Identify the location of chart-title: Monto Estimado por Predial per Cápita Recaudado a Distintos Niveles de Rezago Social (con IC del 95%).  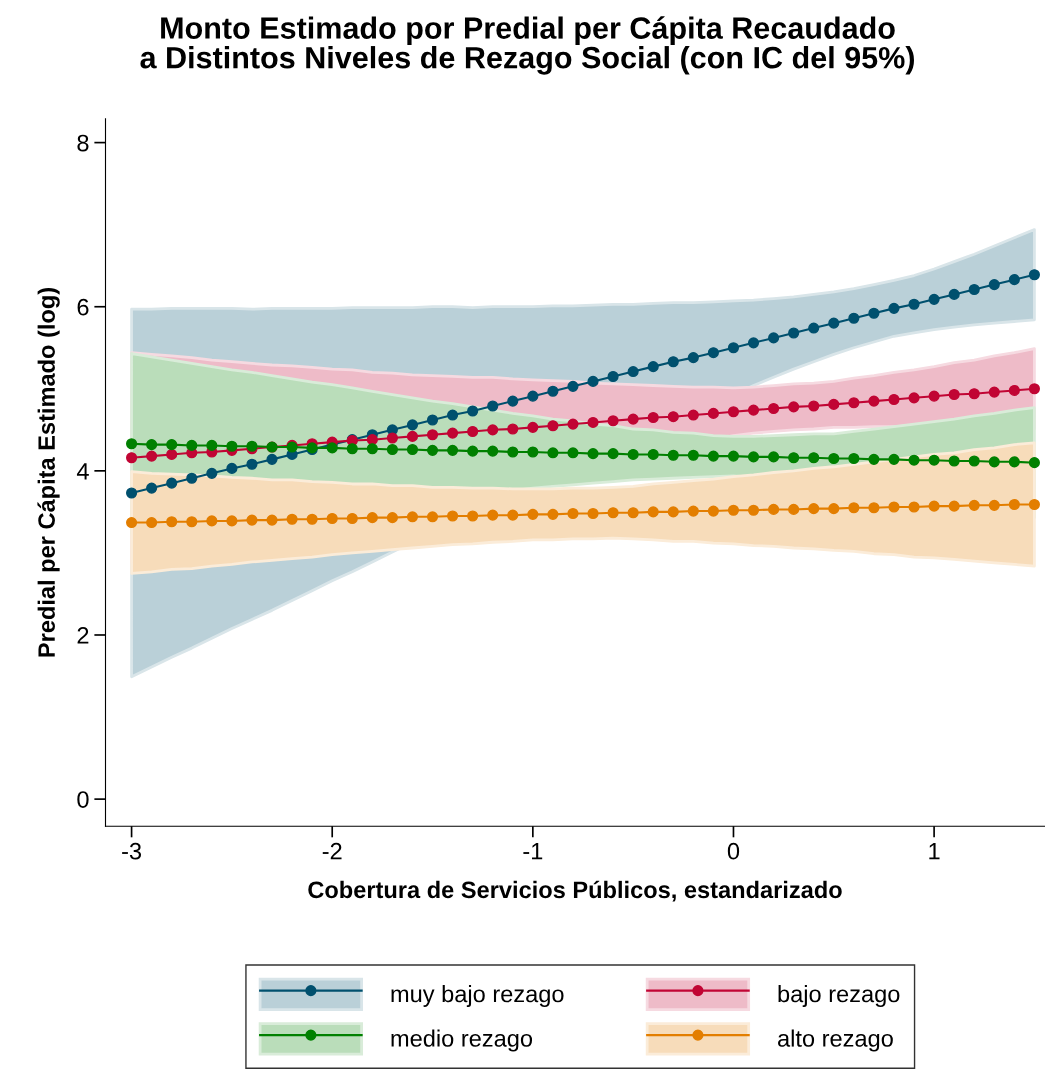
(527, 45).